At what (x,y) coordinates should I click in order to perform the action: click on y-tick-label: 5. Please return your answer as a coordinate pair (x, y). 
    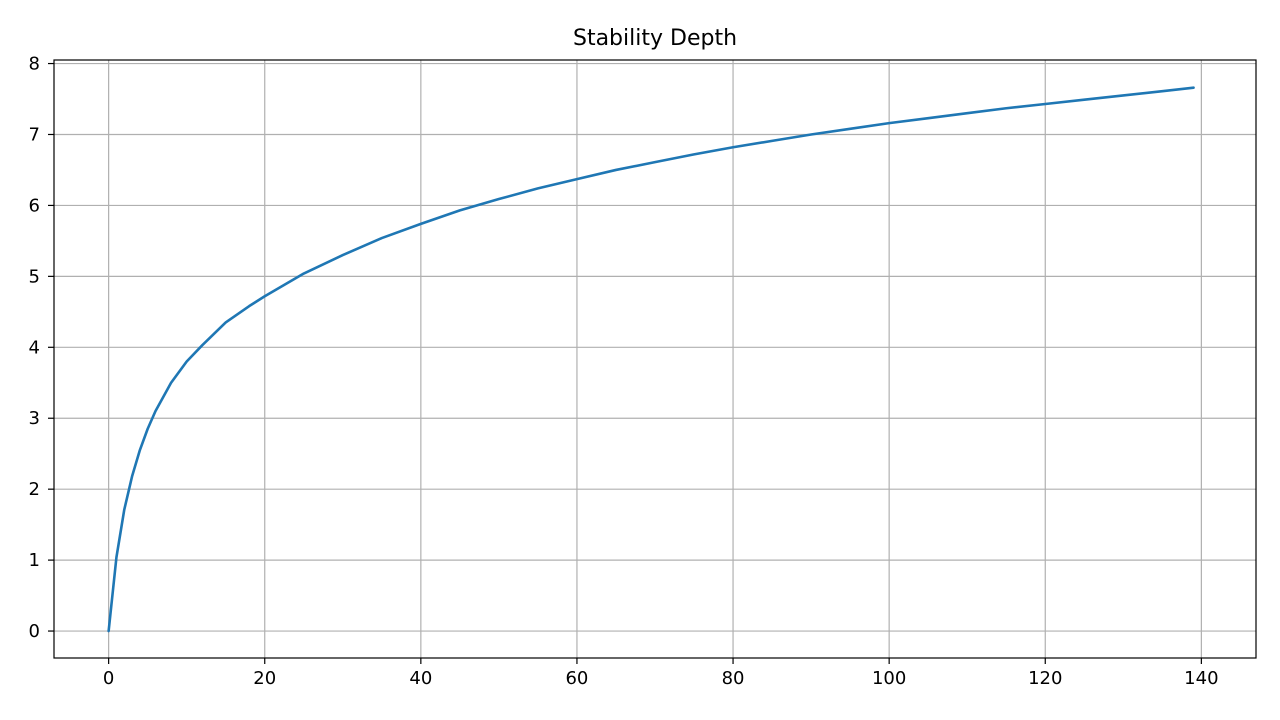
    Looking at the image, I should click on (34, 276).